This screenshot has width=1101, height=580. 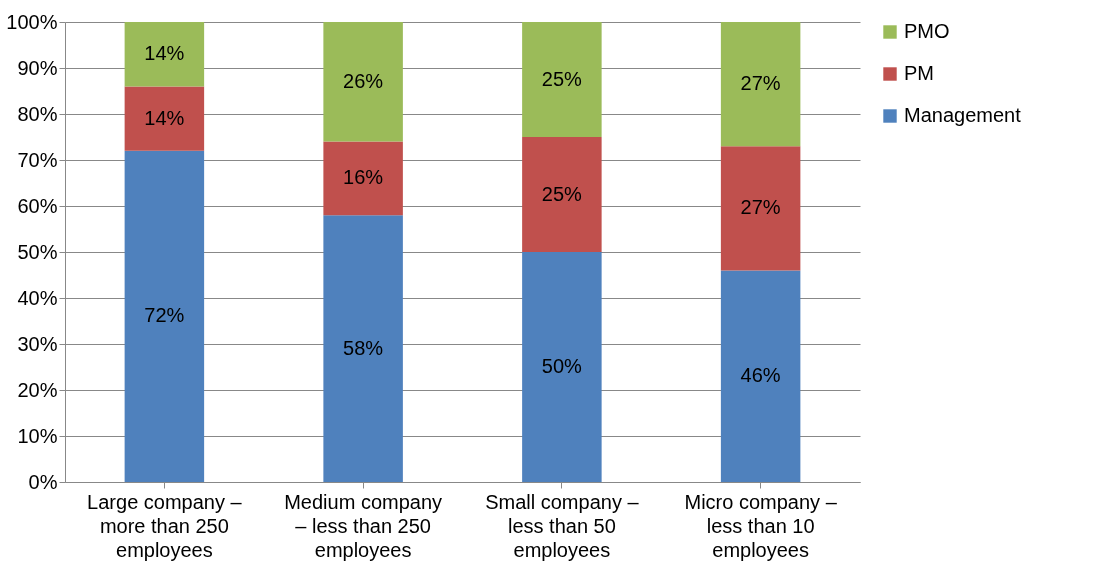 I want to click on y-tick-label: 70%, so click(x=37, y=159).